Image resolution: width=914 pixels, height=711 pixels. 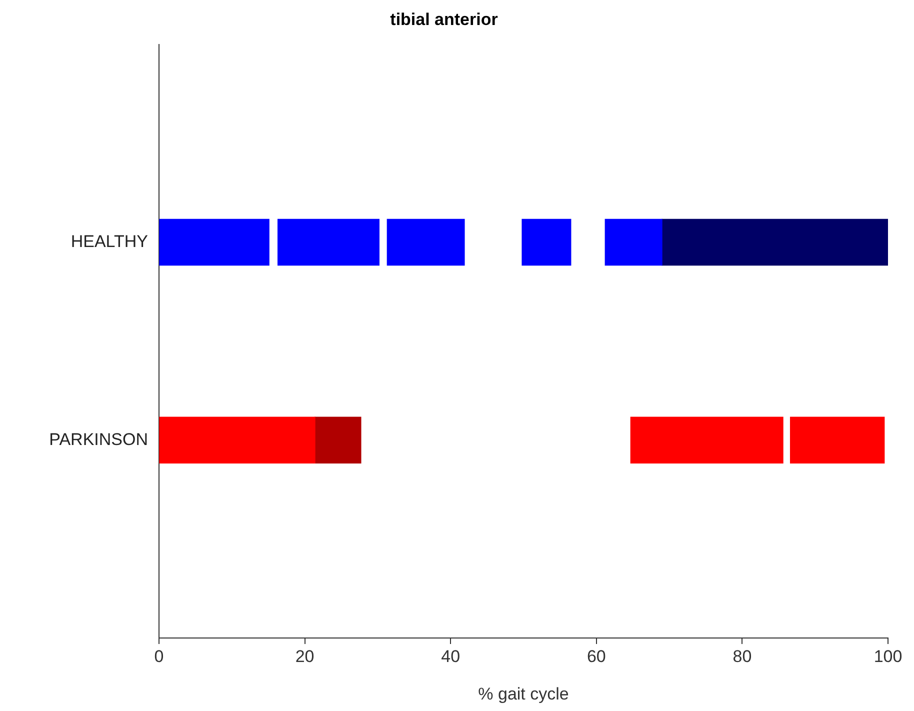 I want to click on x-tick-label: 100, so click(x=888, y=656).